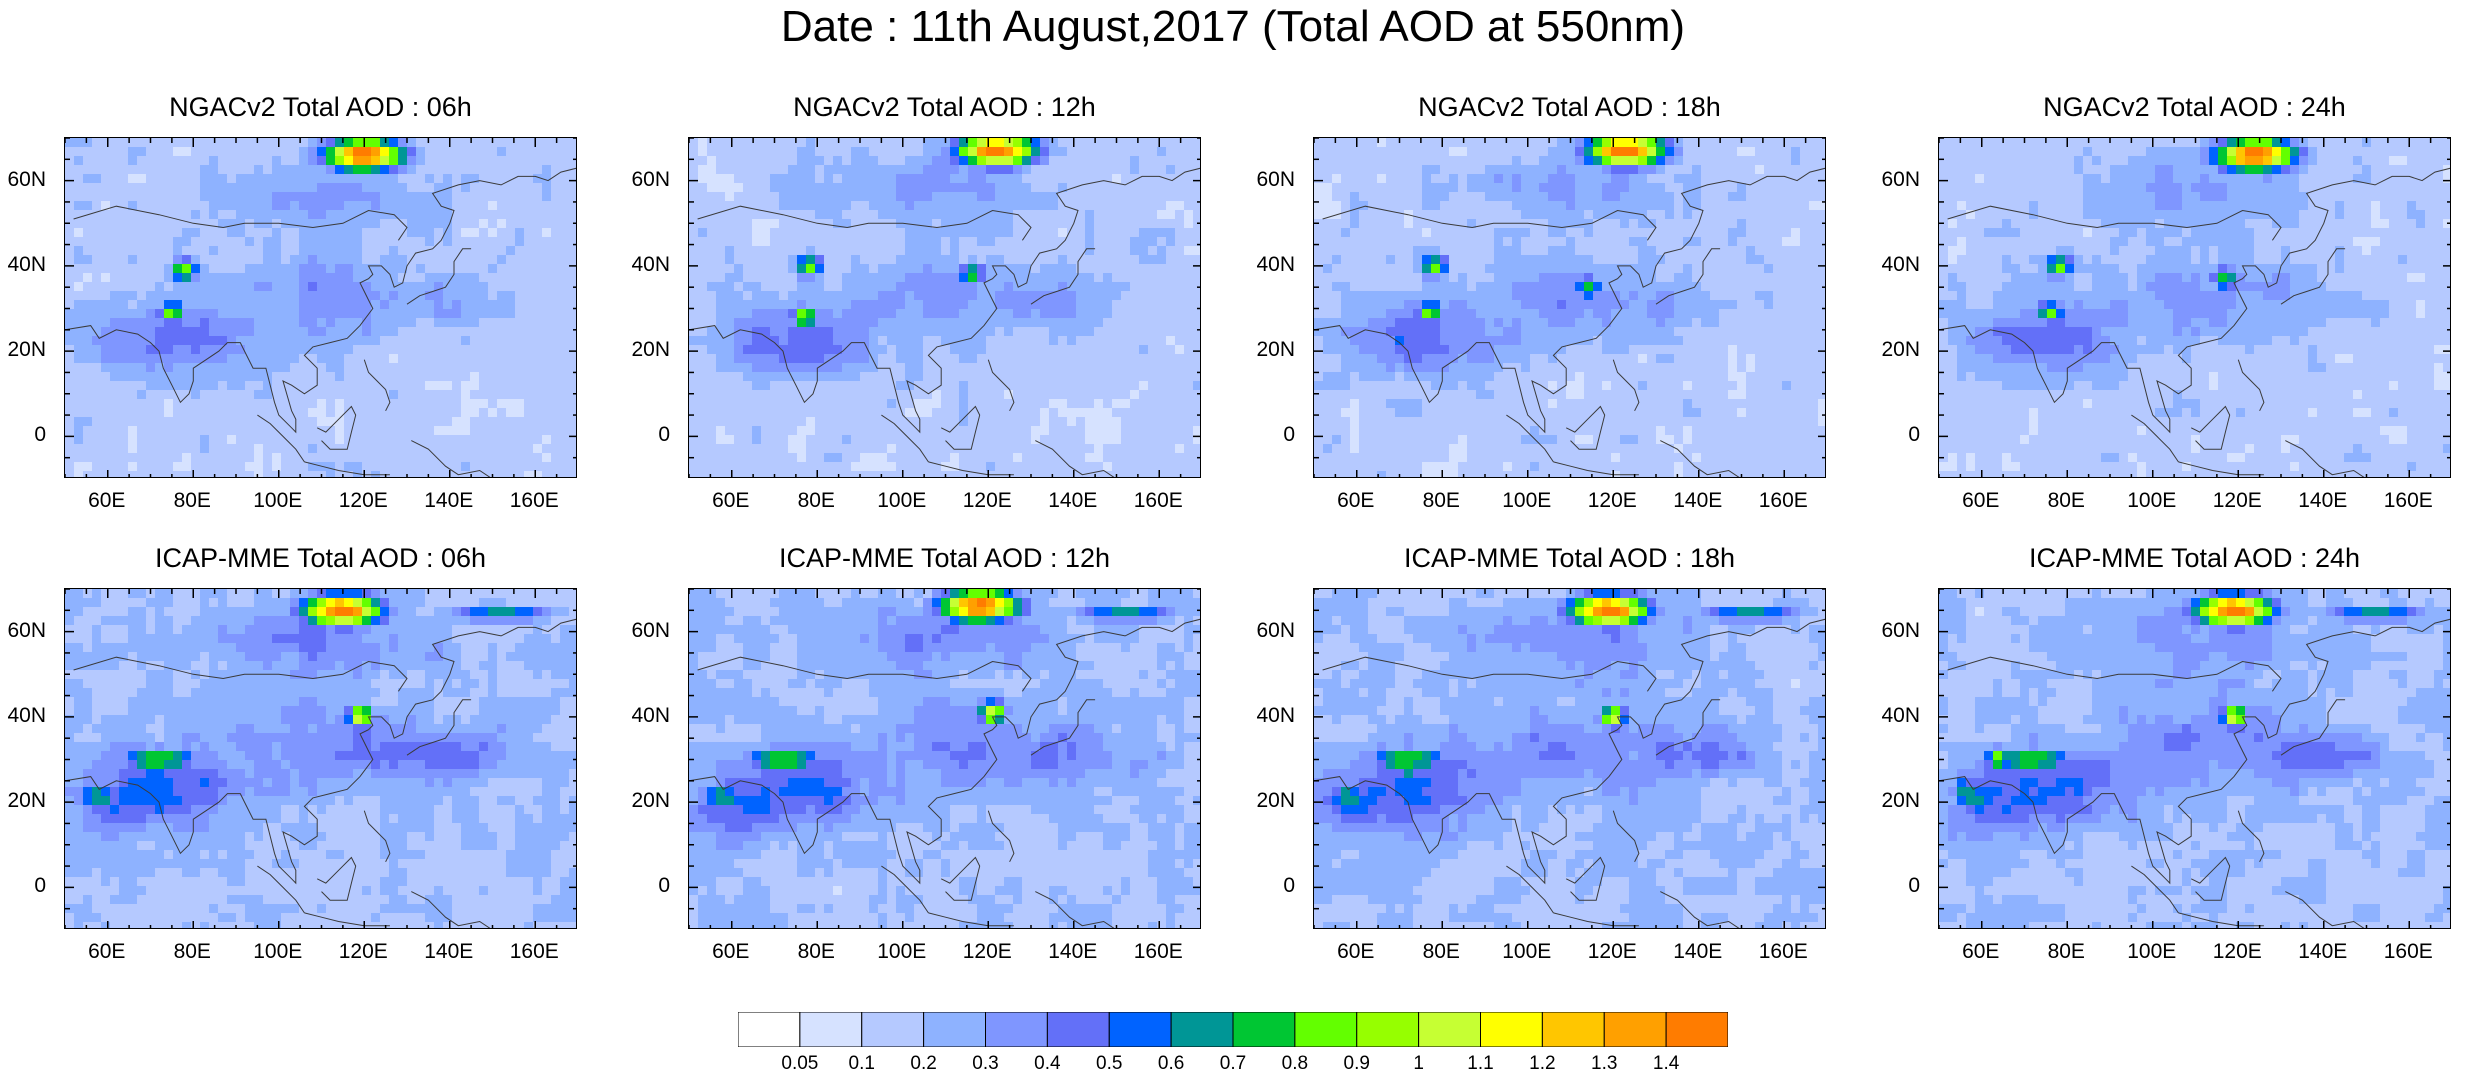 The height and width of the screenshot is (1075, 2466). What do you see at coordinates (320, 107) in the screenshot?
I see `panel-title: NGACv2 Total AOD : 06h` at bounding box center [320, 107].